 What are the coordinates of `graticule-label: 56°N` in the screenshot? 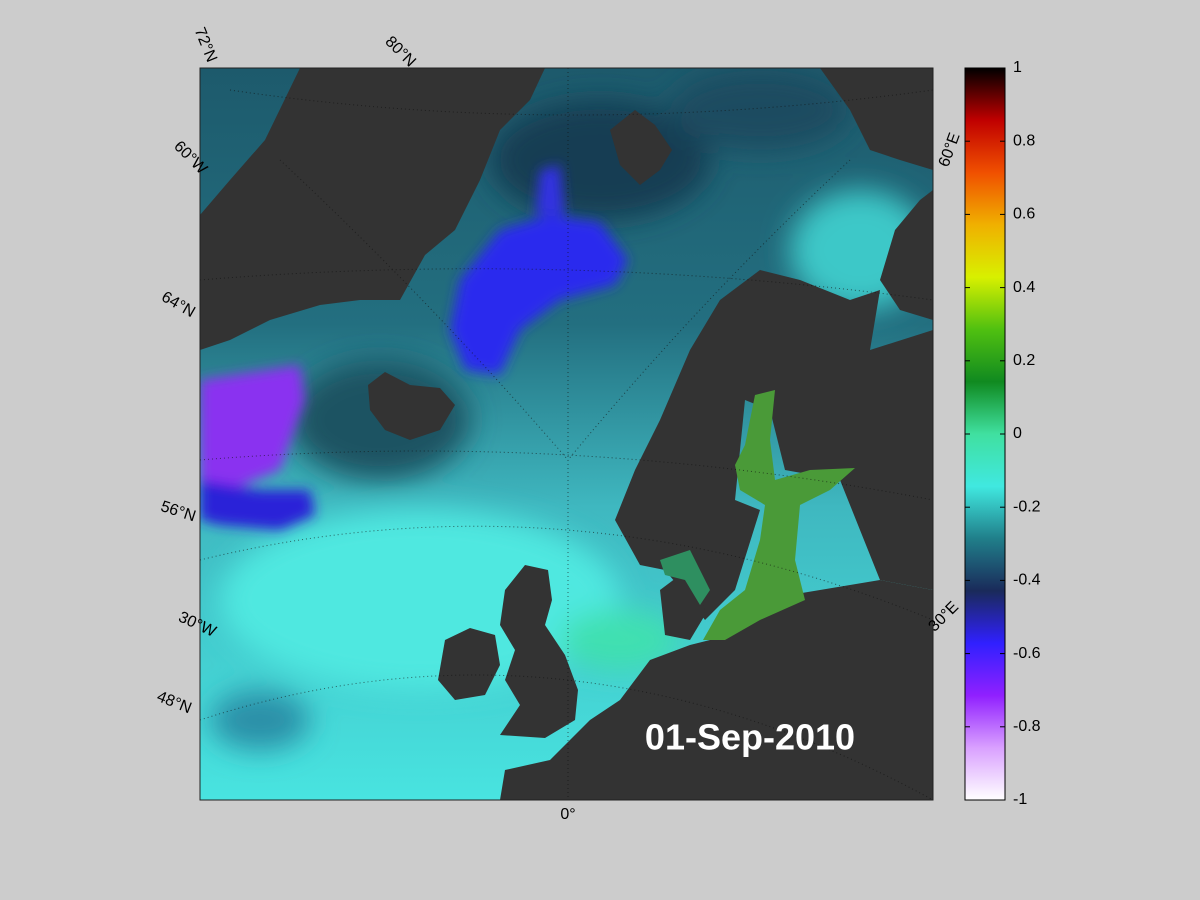 It's located at (177, 511).